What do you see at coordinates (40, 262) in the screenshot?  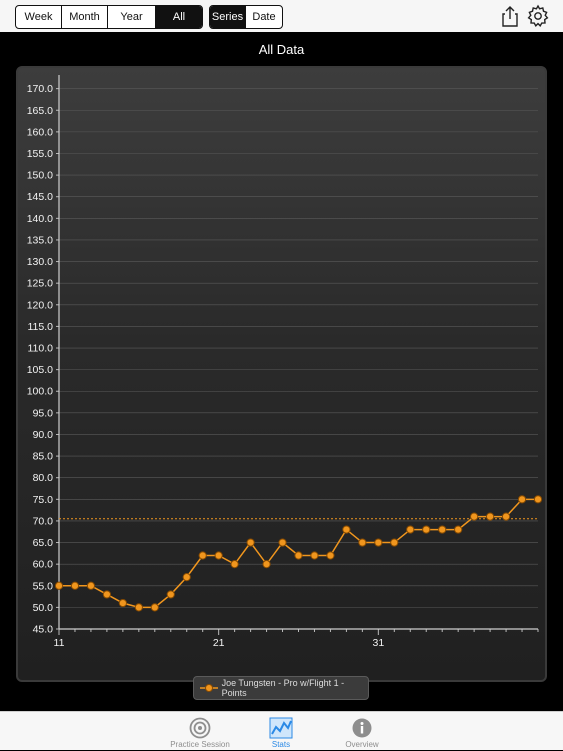 I see `y-tick-label: 130.0` at bounding box center [40, 262].